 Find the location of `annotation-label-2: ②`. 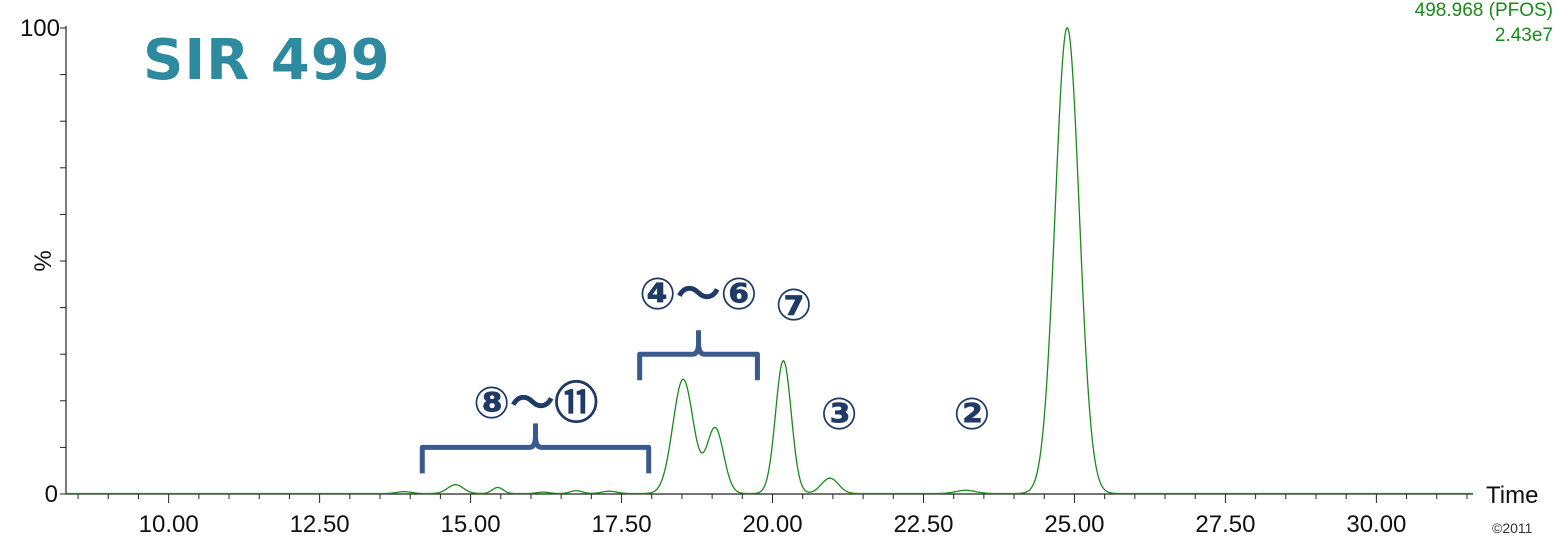

annotation-label-2: ② is located at coordinates (972, 414).